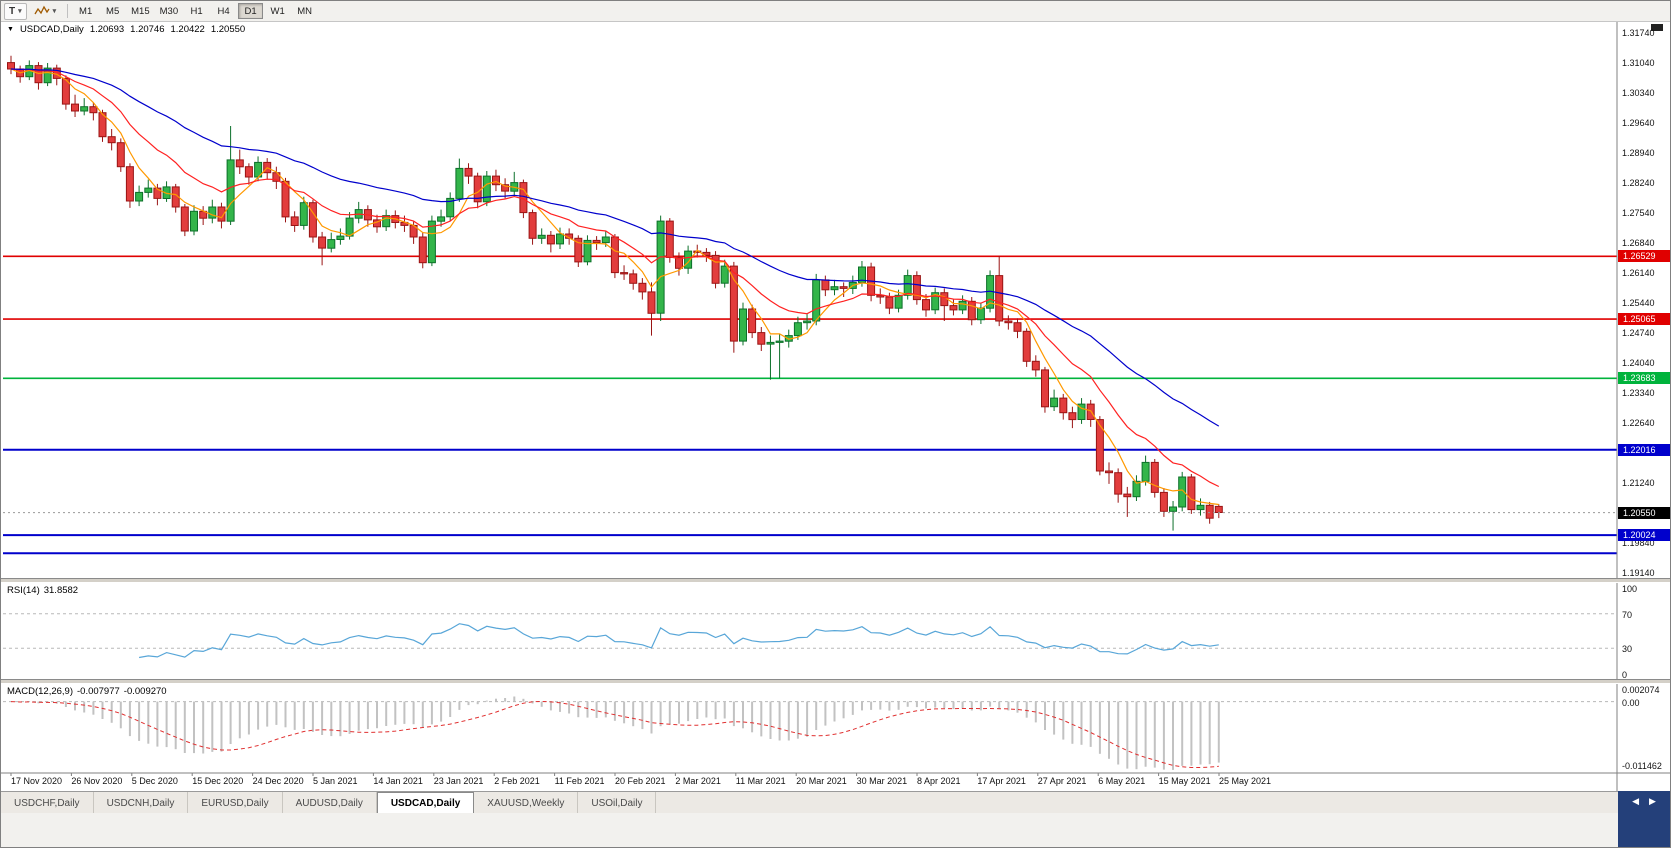  What do you see at coordinates (835, 681) in the screenshot?
I see `panel-divider-macd` at bounding box center [835, 681].